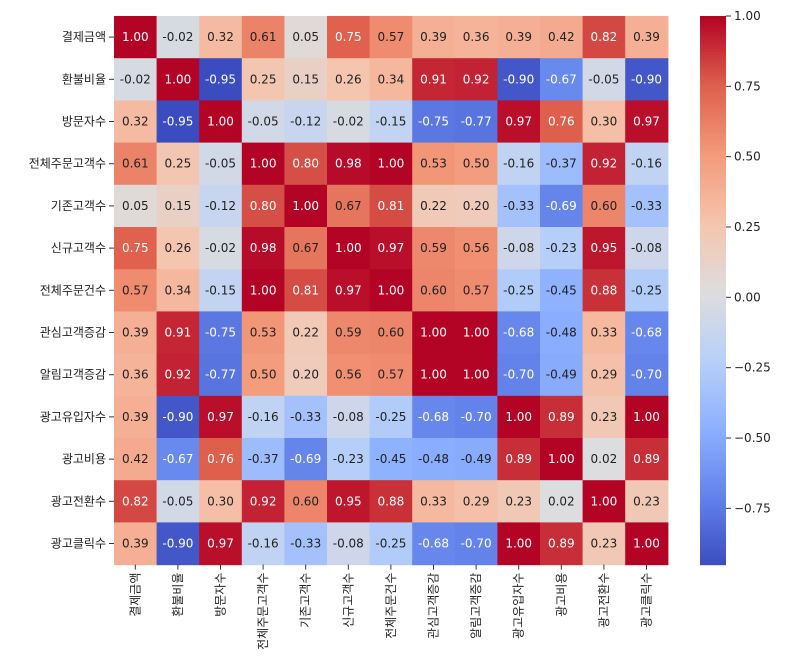 The image size is (800, 667). Describe the element at coordinates (220, 79) in the screenshot. I see `cell-value-label: -0.95` at that location.